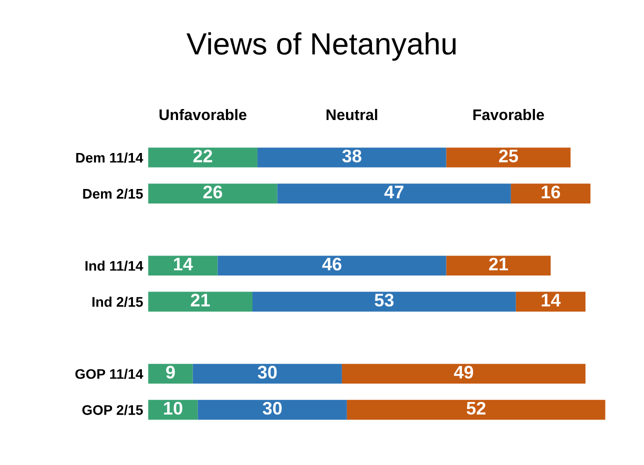 This screenshot has height=465, width=644. I want to click on chart-title: Views of Netanyahu, so click(321, 46).